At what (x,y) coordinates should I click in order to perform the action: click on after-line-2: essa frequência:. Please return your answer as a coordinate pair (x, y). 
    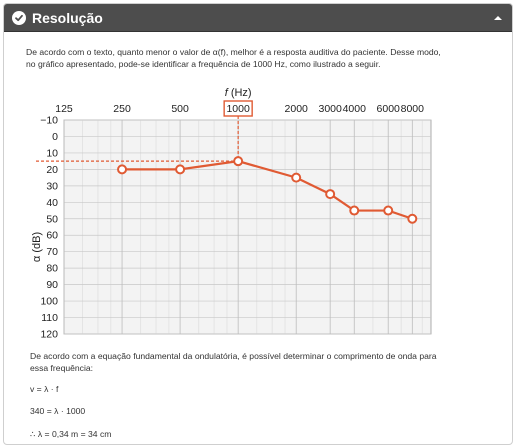
    Looking at the image, I should click on (62, 368).